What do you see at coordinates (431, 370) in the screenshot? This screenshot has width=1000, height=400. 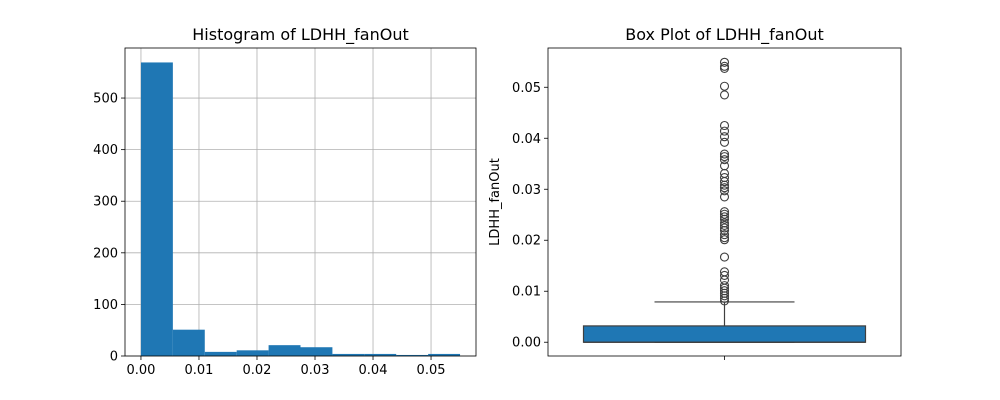 I see `histogram-x-tick-label: 0.05` at bounding box center [431, 370].